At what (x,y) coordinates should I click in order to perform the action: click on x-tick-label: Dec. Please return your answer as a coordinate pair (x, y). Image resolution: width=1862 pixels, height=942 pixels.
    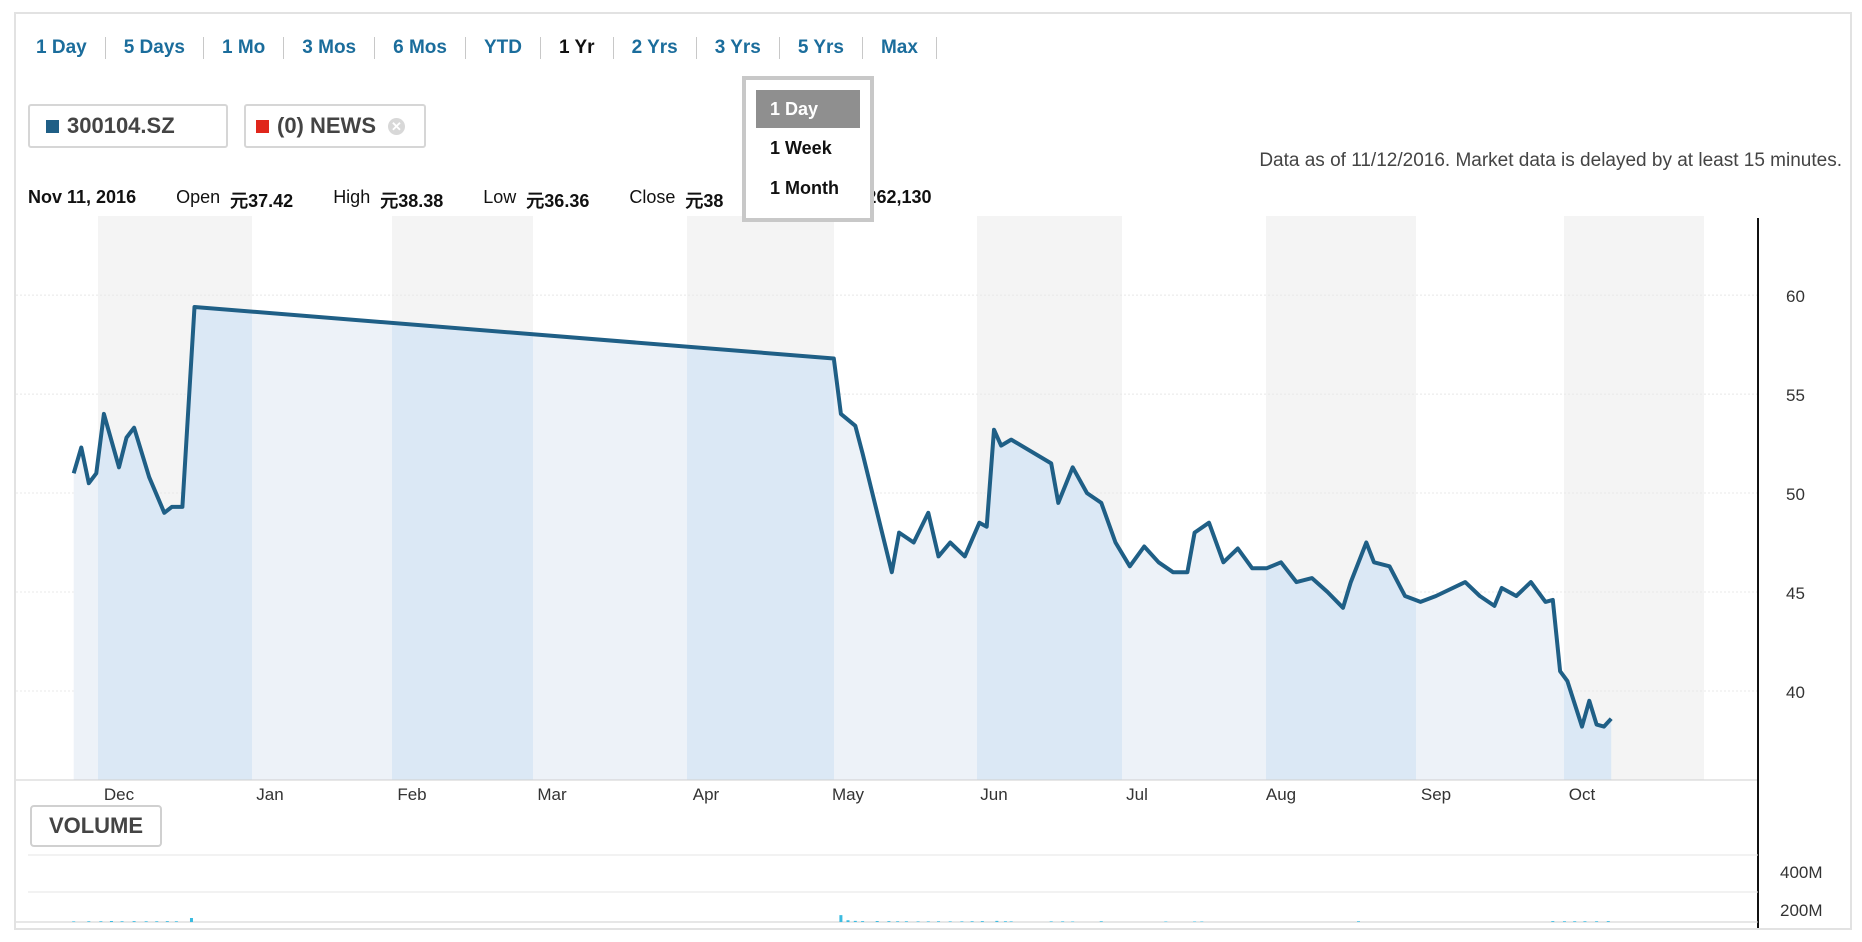
    Looking at the image, I should click on (119, 794).